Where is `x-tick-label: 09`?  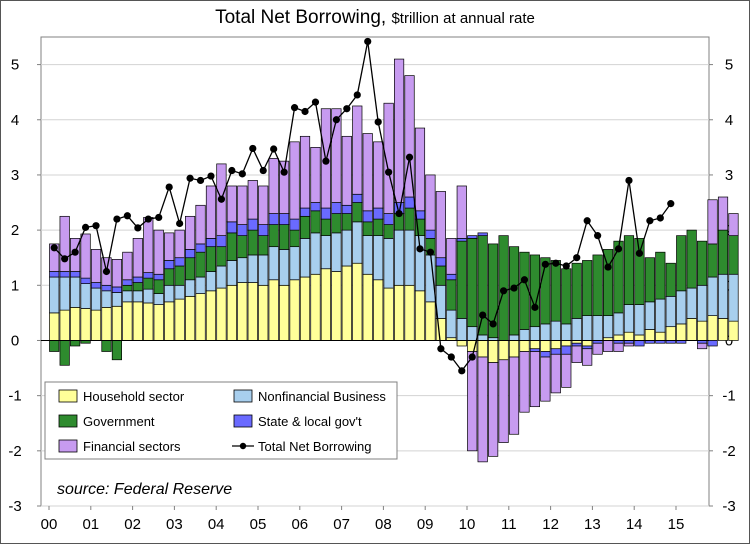
x-tick-label: 09 is located at coordinates (425, 524).